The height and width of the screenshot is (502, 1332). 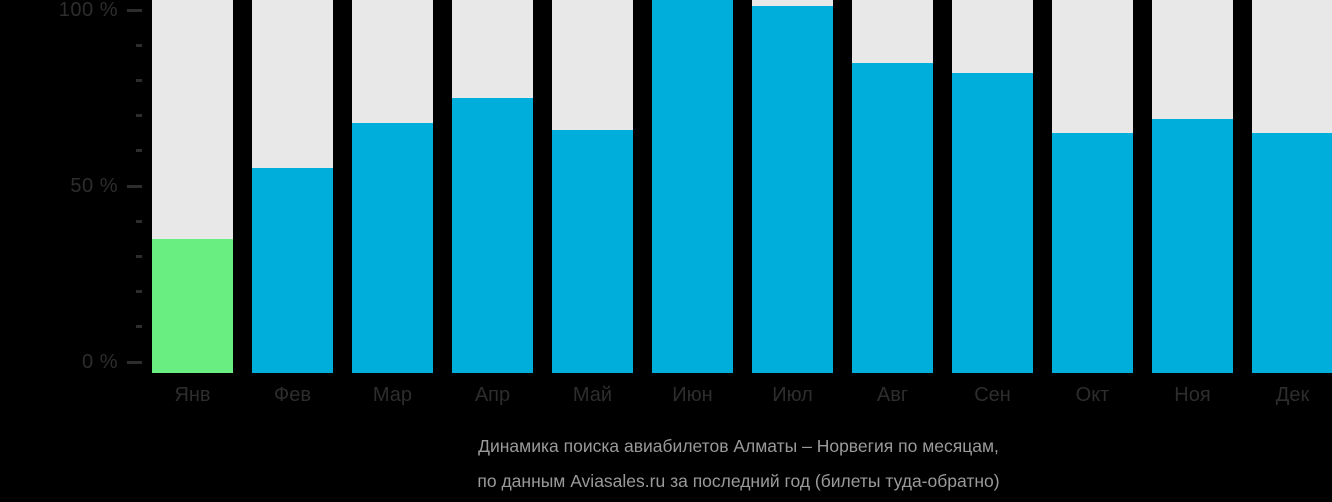 What do you see at coordinates (1092, 395) in the screenshot?
I see `x-axis-label-Окт: Окт` at bounding box center [1092, 395].